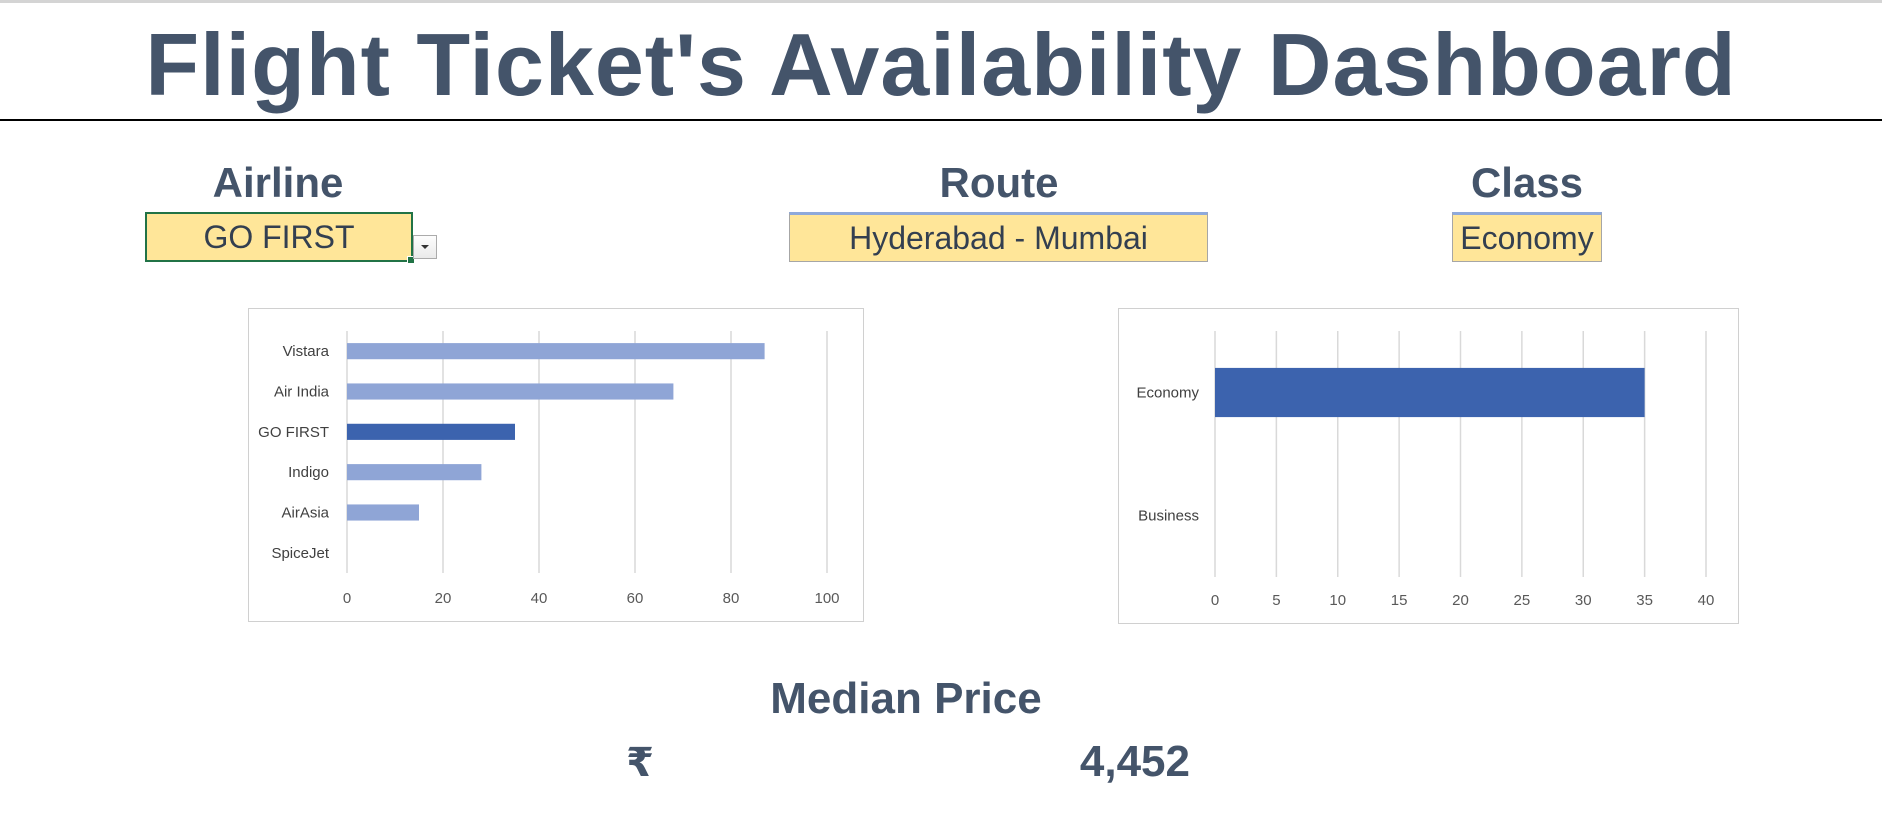 This screenshot has height=837, width=1882. Describe the element at coordinates (347, 598) in the screenshot. I see `airline-chart-tick-label: 0` at that location.